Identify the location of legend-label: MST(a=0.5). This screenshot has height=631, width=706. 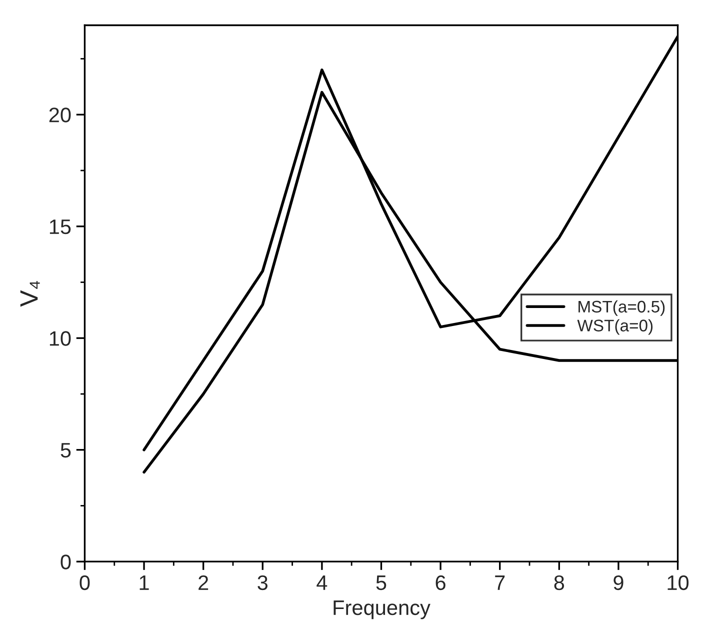
(621, 308).